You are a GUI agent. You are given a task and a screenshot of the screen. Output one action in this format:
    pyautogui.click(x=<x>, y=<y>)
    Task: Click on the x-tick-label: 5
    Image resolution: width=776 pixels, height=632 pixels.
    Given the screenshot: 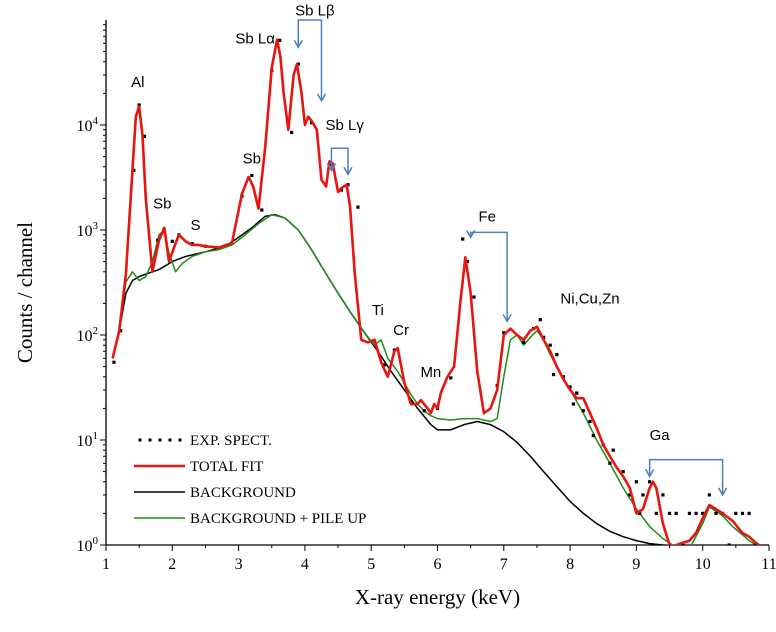 What is the action you would take?
    pyautogui.click(x=371, y=564)
    